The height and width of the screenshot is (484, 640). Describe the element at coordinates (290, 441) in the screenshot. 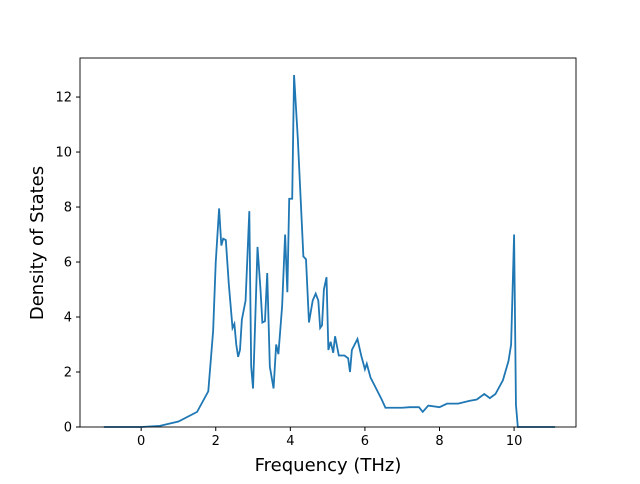

I see `x-tick-label: 4` at that location.